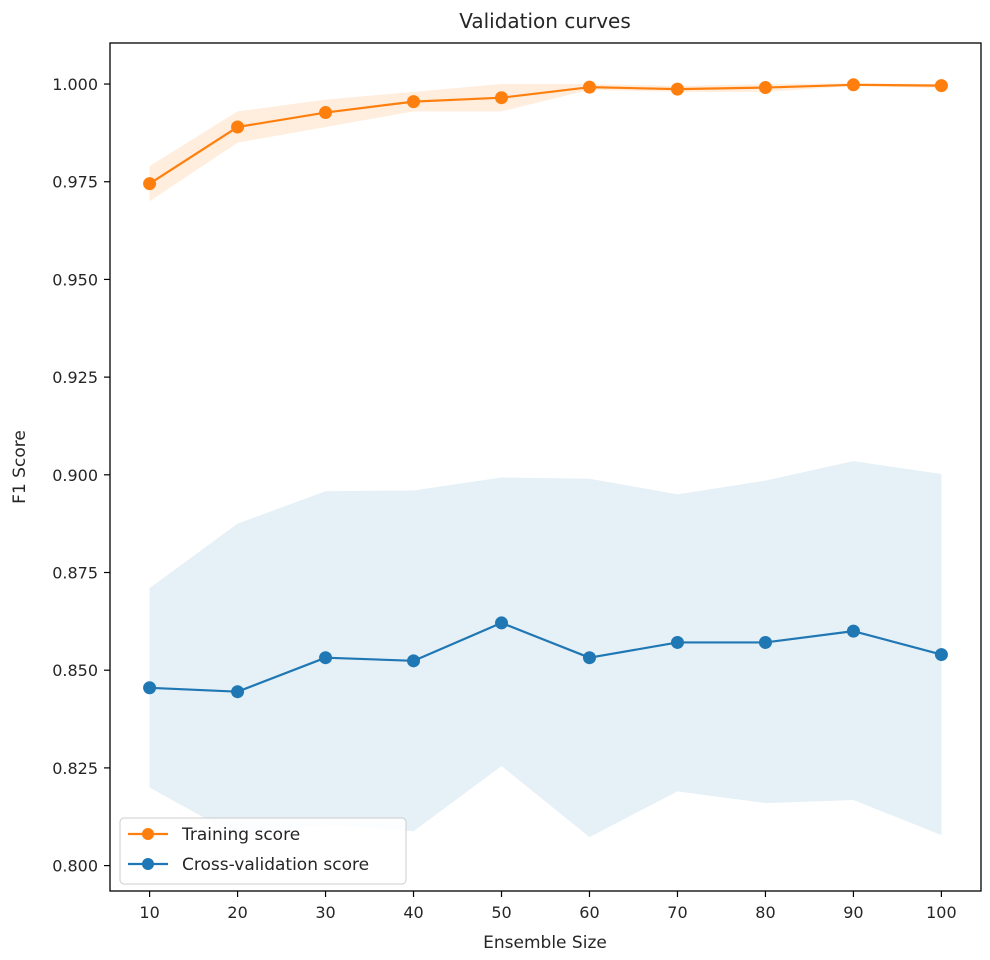 This screenshot has width=990, height=960. Describe the element at coordinates (545, 134) in the screenshot. I see `training-score-line` at that location.